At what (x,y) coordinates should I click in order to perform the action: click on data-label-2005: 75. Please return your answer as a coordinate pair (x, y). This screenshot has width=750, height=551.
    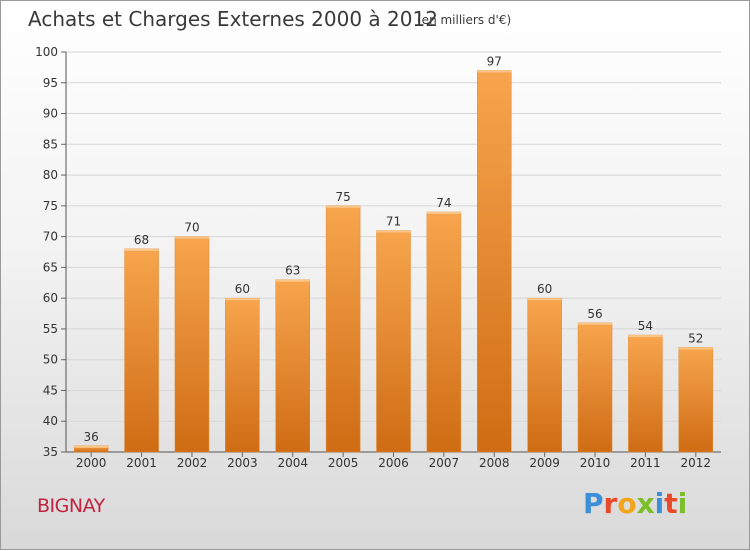
    Looking at the image, I should click on (342, 197).